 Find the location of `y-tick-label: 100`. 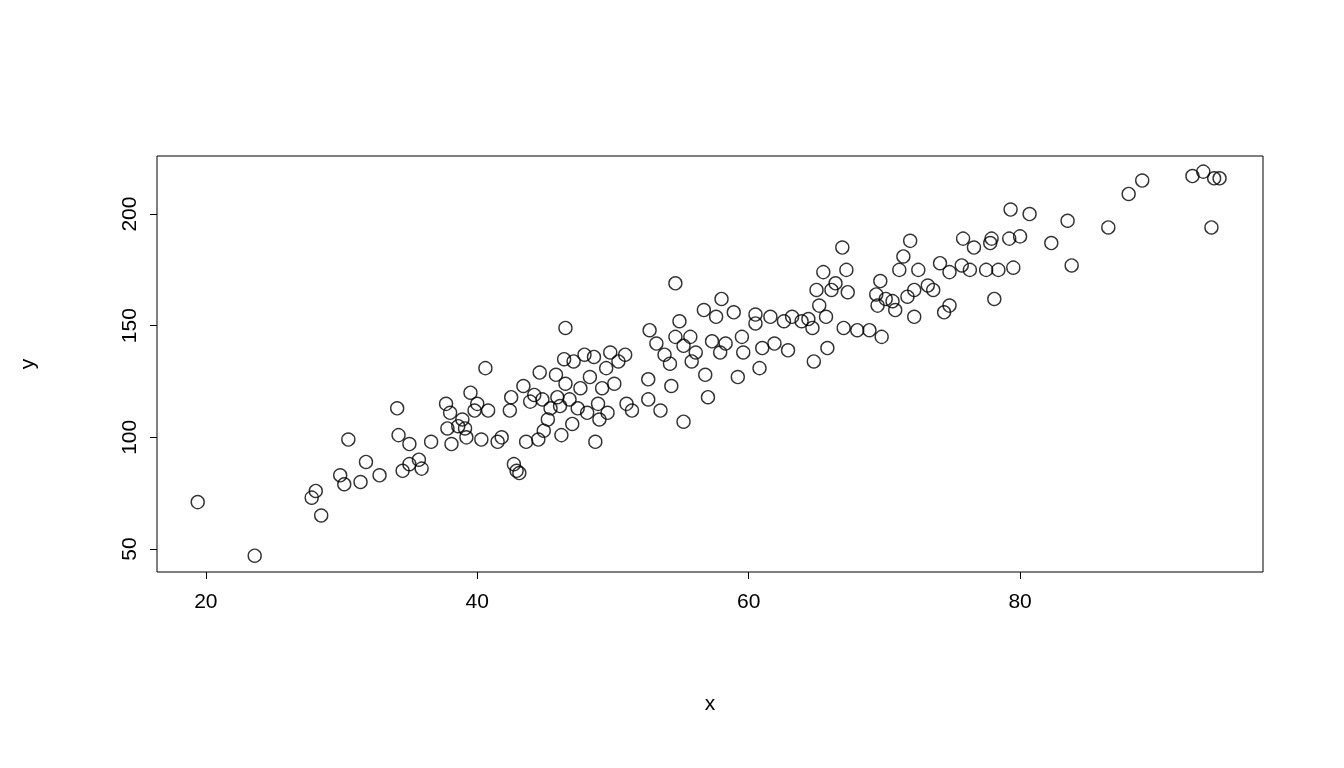

y-tick-label: 100 is located at coordinates (128, 437).